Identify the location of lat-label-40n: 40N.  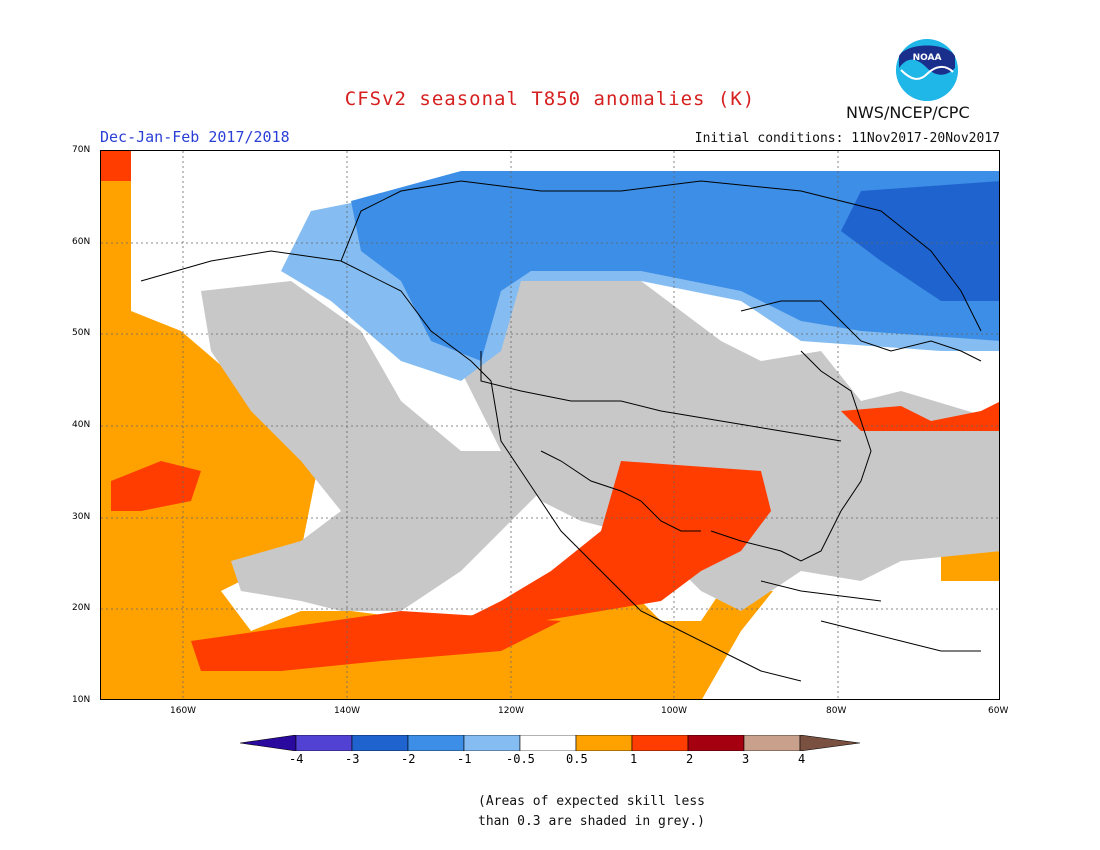
(81, 425).